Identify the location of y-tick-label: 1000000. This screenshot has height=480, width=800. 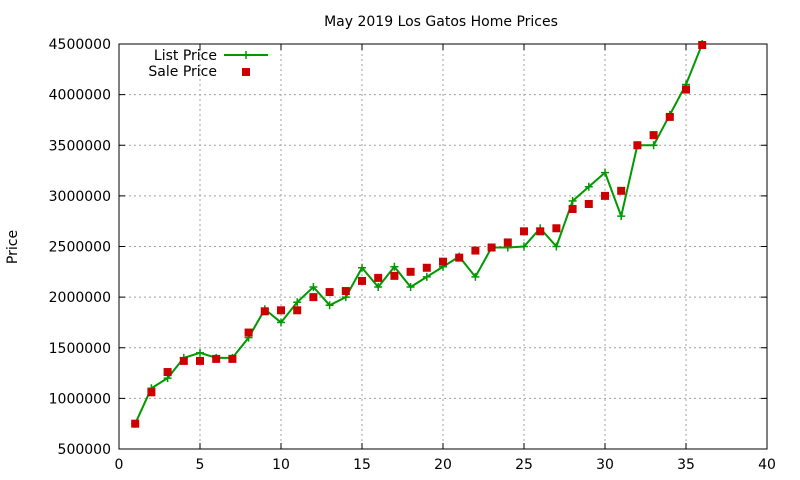
(80, 399).